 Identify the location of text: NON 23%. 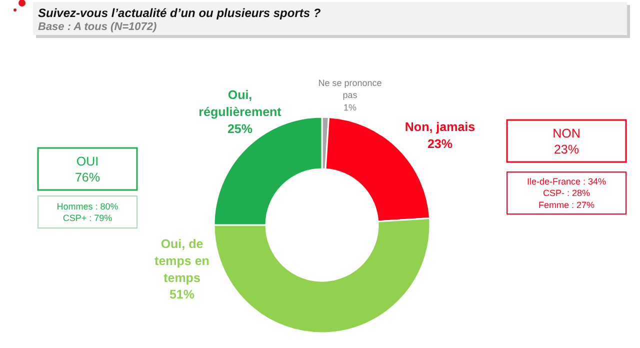
(566, 141).